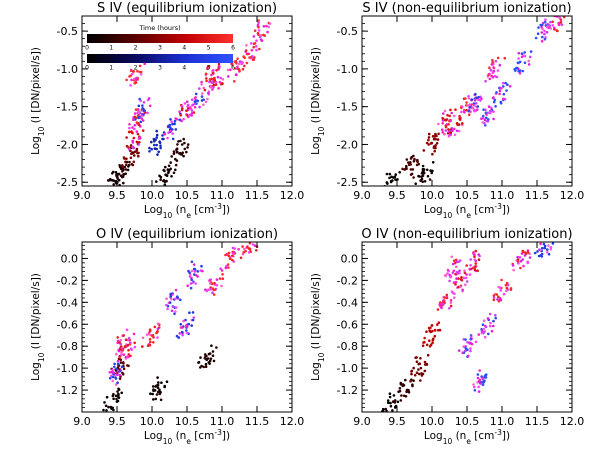 This screenshot has height=450, width=600. What do you see at coordinates (468, 327) in the screenshot?
I see `scatter-cloud` at bounding box center [468, 327].